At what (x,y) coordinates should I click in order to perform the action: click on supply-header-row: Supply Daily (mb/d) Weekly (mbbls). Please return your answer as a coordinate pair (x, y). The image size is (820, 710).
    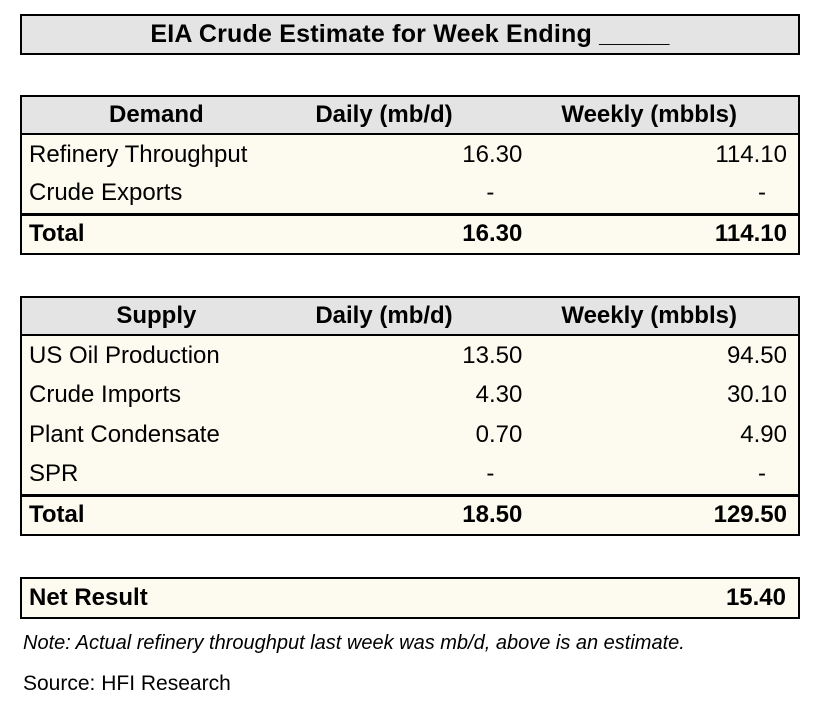
    Looking at the image, I should click on (410, 316).